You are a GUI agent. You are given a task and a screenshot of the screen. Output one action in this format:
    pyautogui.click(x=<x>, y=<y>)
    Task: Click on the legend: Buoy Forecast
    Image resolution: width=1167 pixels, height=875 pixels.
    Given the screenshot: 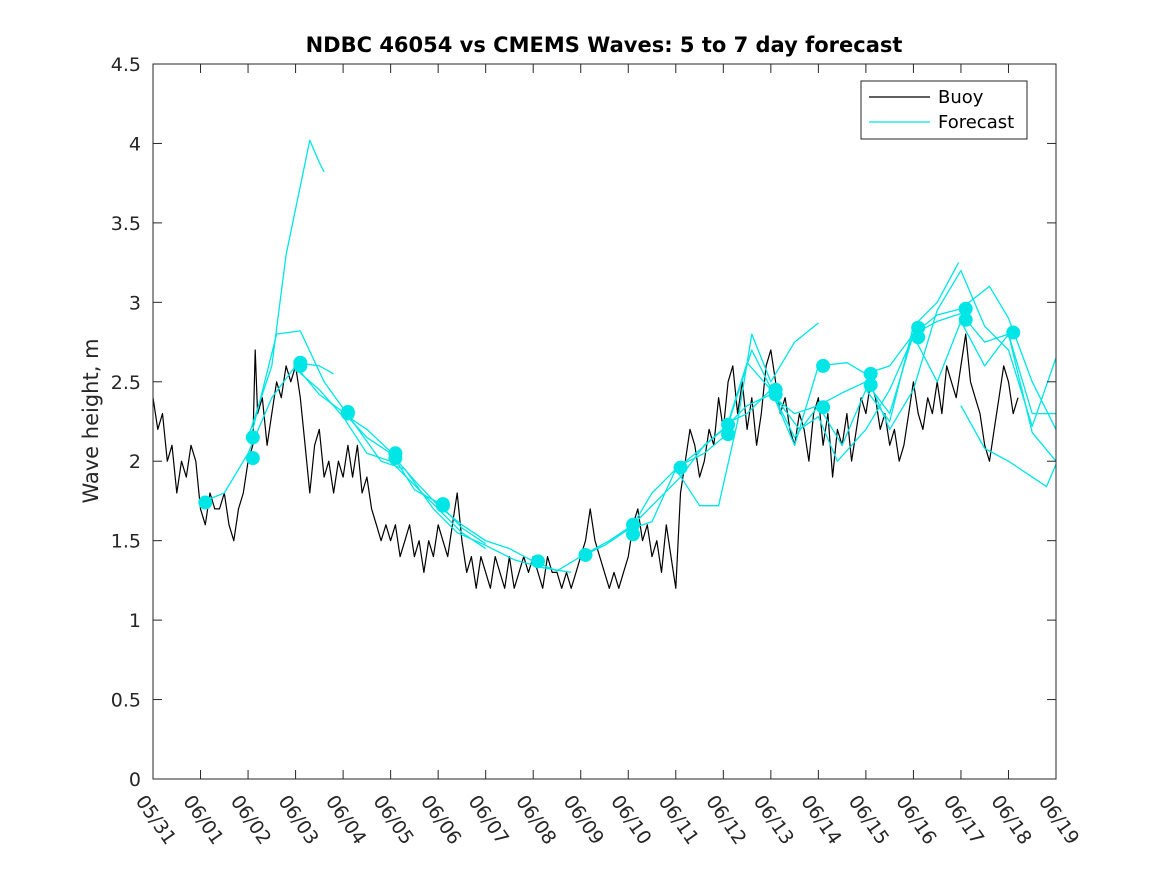 What is the action you would take?
    pyautogui.click(x=944, y=110)
    